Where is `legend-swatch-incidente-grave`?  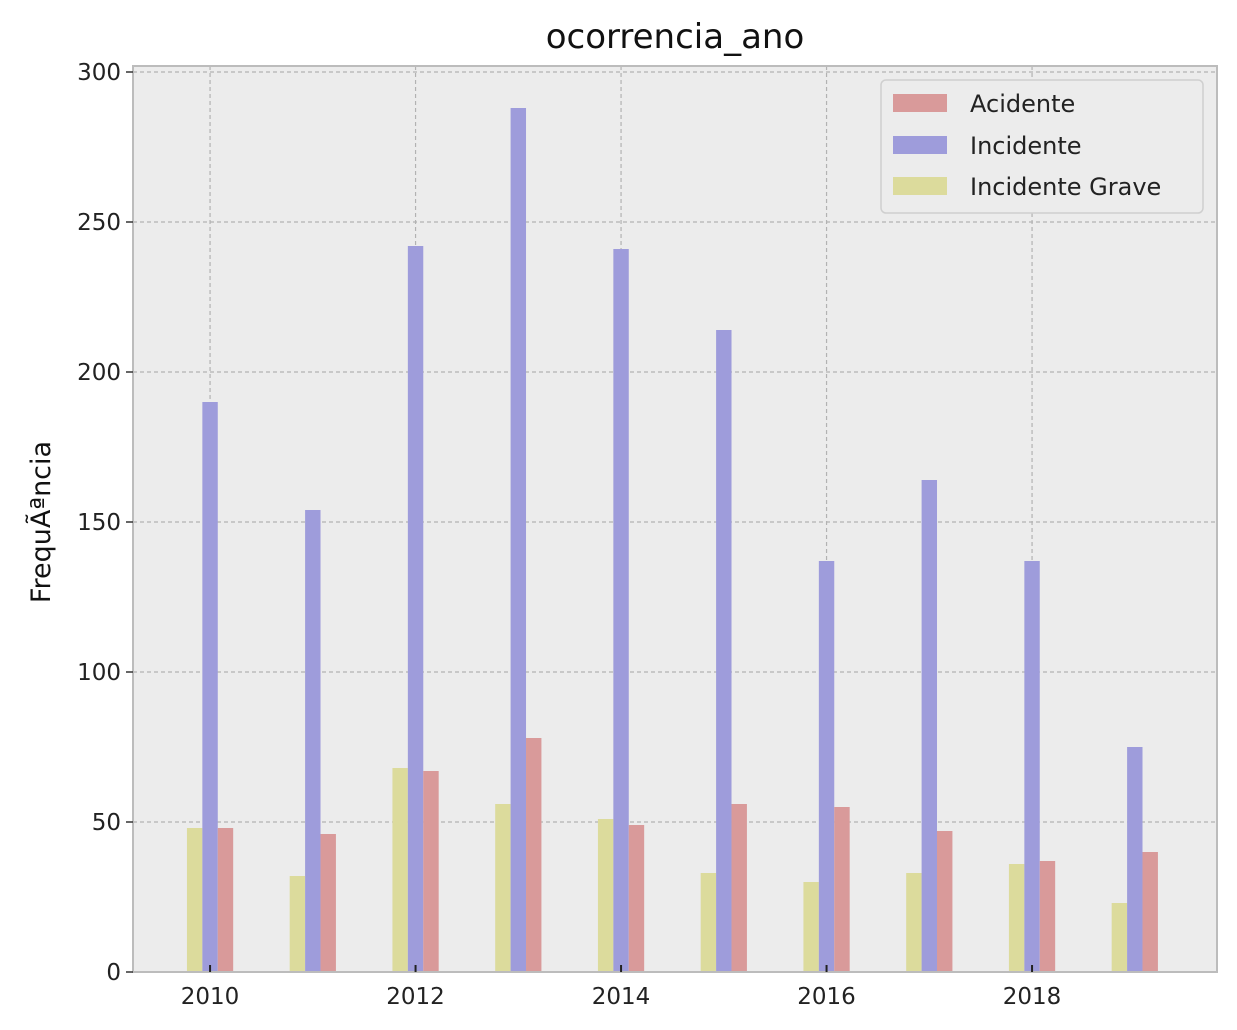
legend-swatch-incidente-grave is located at coordinates (920, 186).